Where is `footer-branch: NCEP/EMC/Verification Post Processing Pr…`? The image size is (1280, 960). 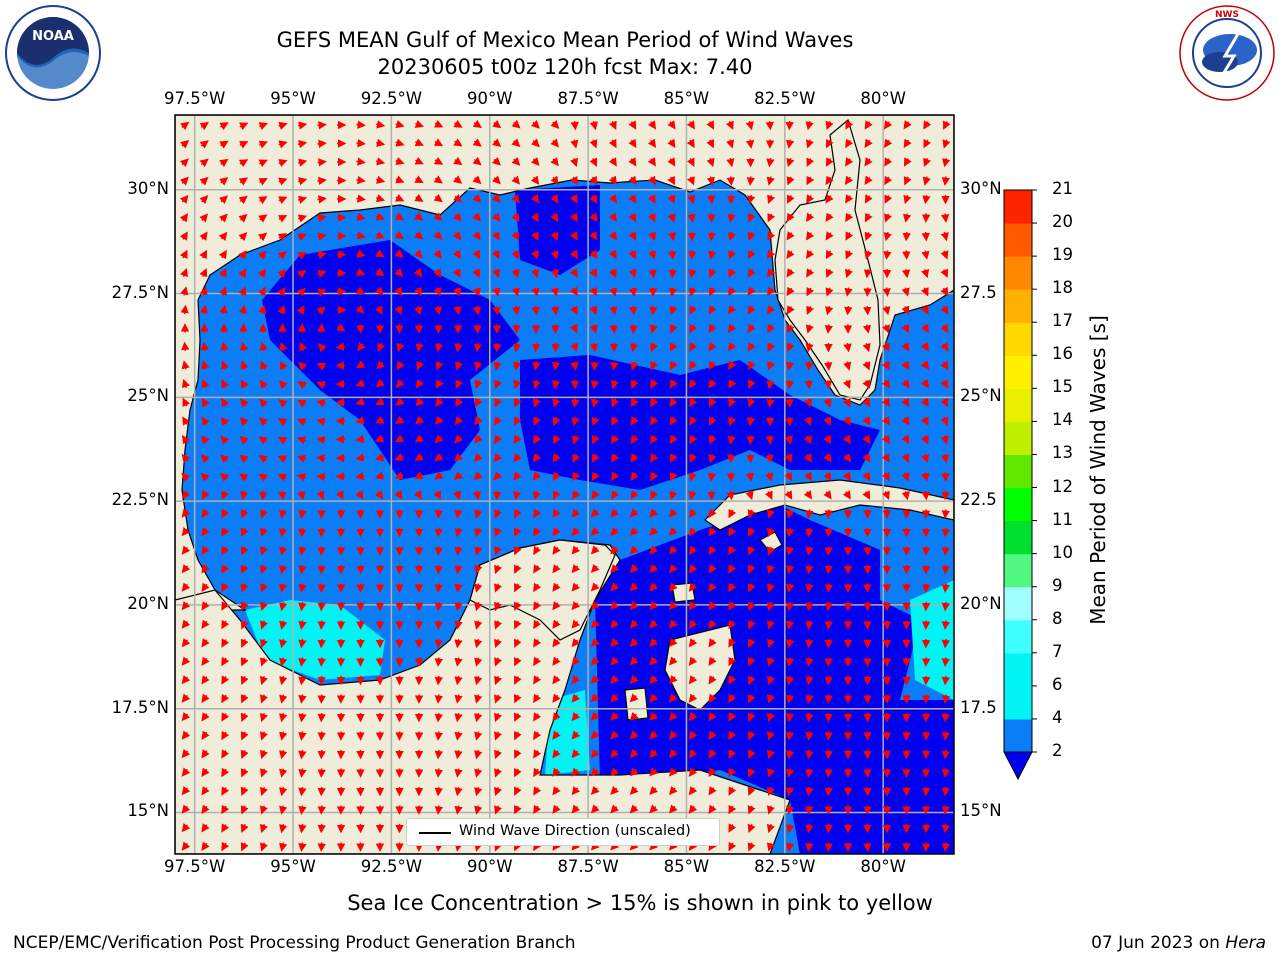 footer-branch: NCEP/EMC/Verification Post Processing Pr… is located at coordinates (294, 943).